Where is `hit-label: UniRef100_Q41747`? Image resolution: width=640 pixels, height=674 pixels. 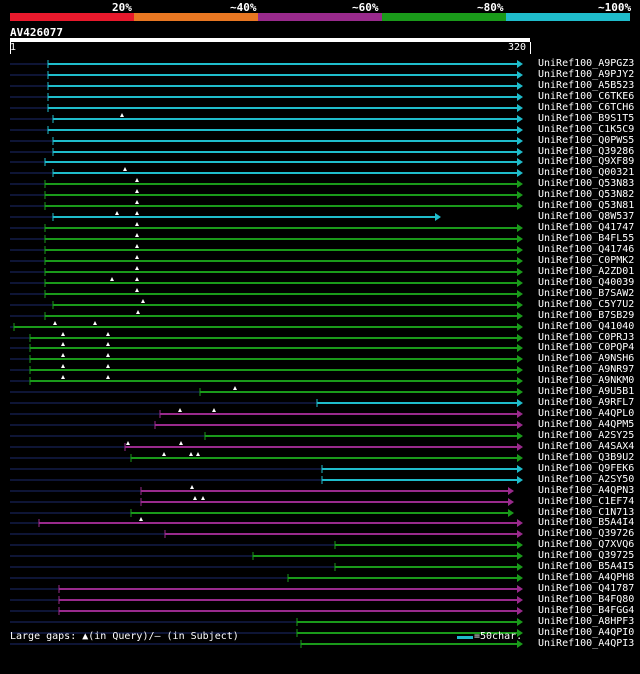
hit-label: UniRef100_Q41747 is located at coordinates (586, 227).